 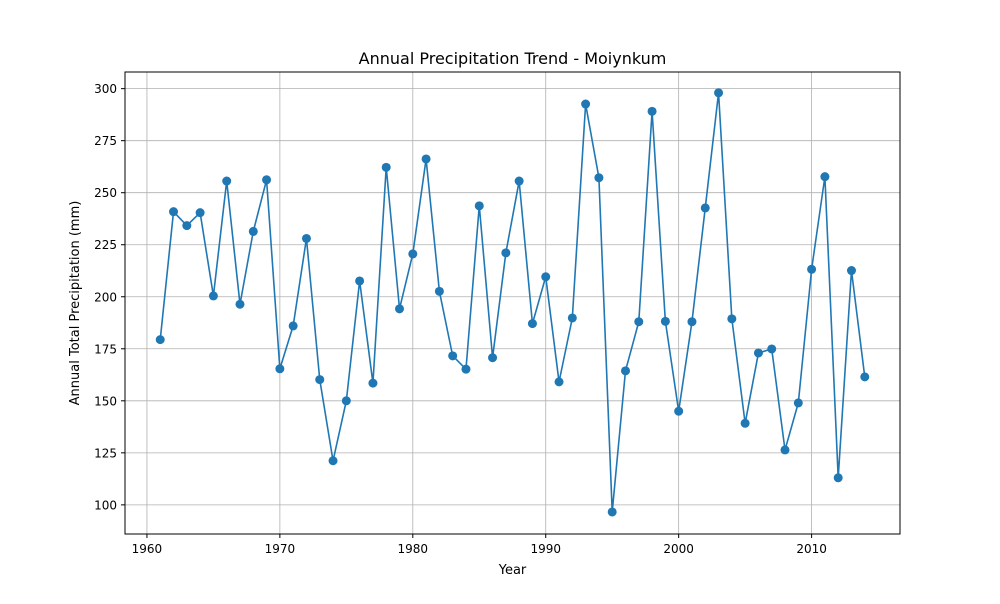 What do you see at coordinates (105, 141) in the screenshot?
I see `y-tick-label: 275` at bounding box center [105, 141].